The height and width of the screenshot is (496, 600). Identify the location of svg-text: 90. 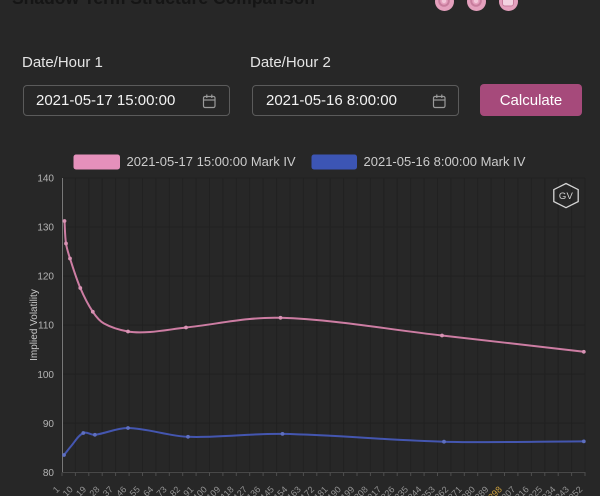
(49, 424).